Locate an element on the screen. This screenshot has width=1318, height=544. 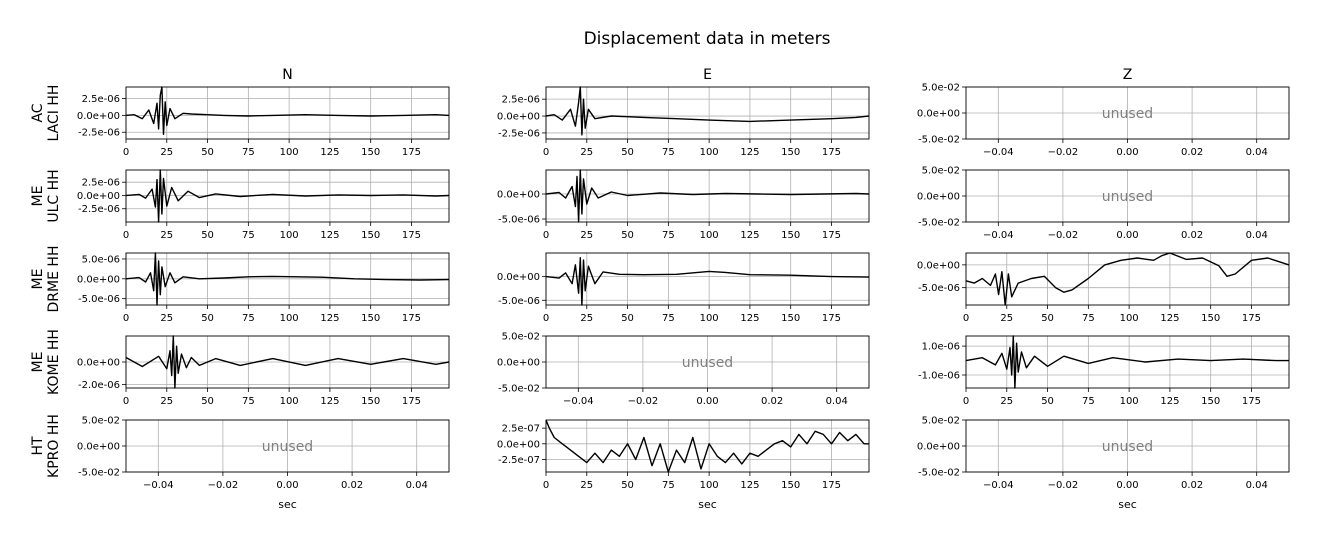
row-label-network: ME is located at coordinates (38, 196).